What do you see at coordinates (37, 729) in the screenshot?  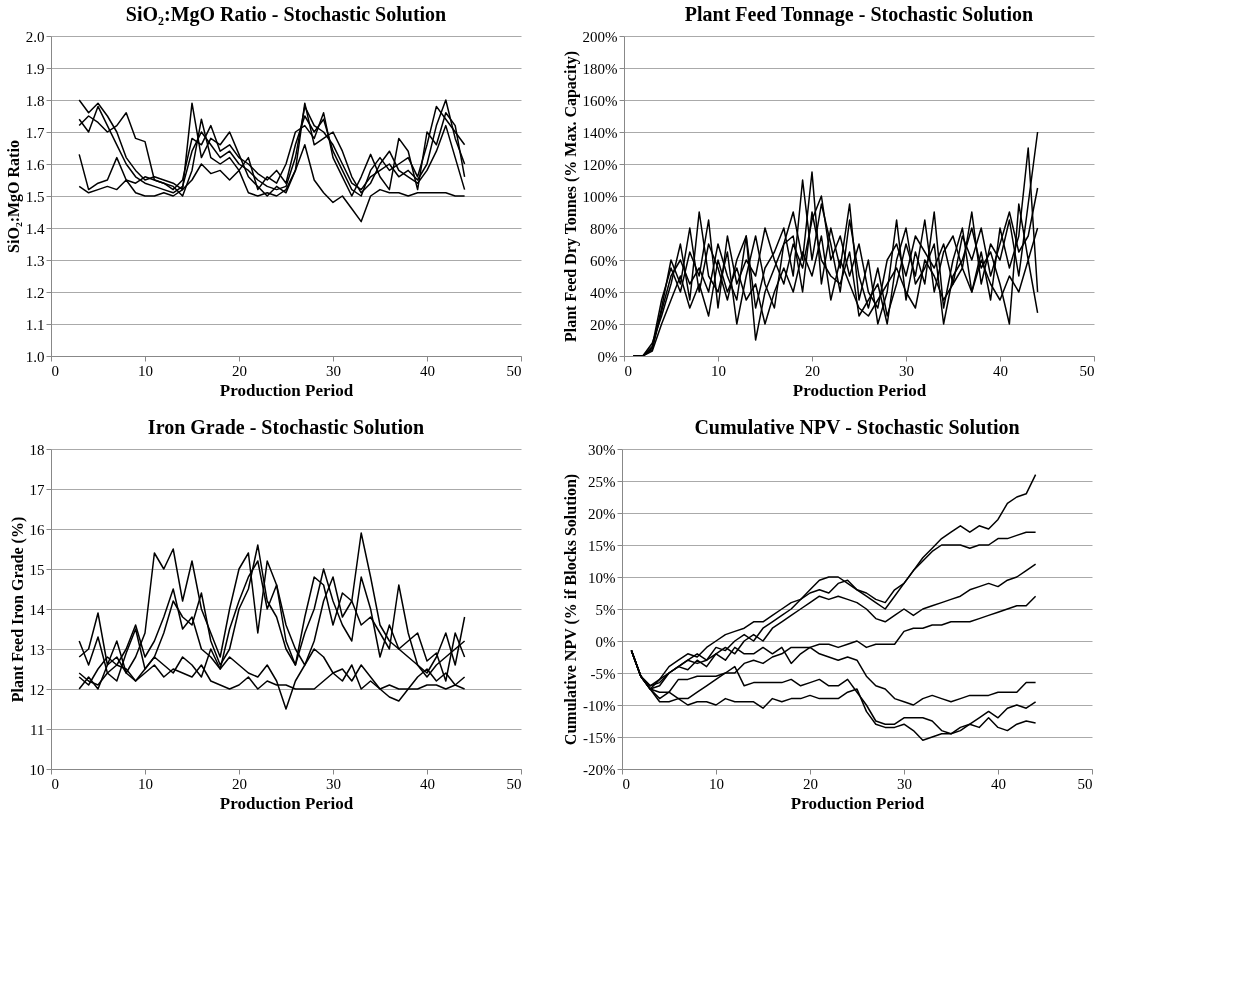 I see `y-tick-label: 11` at bounding box center [37, 729].